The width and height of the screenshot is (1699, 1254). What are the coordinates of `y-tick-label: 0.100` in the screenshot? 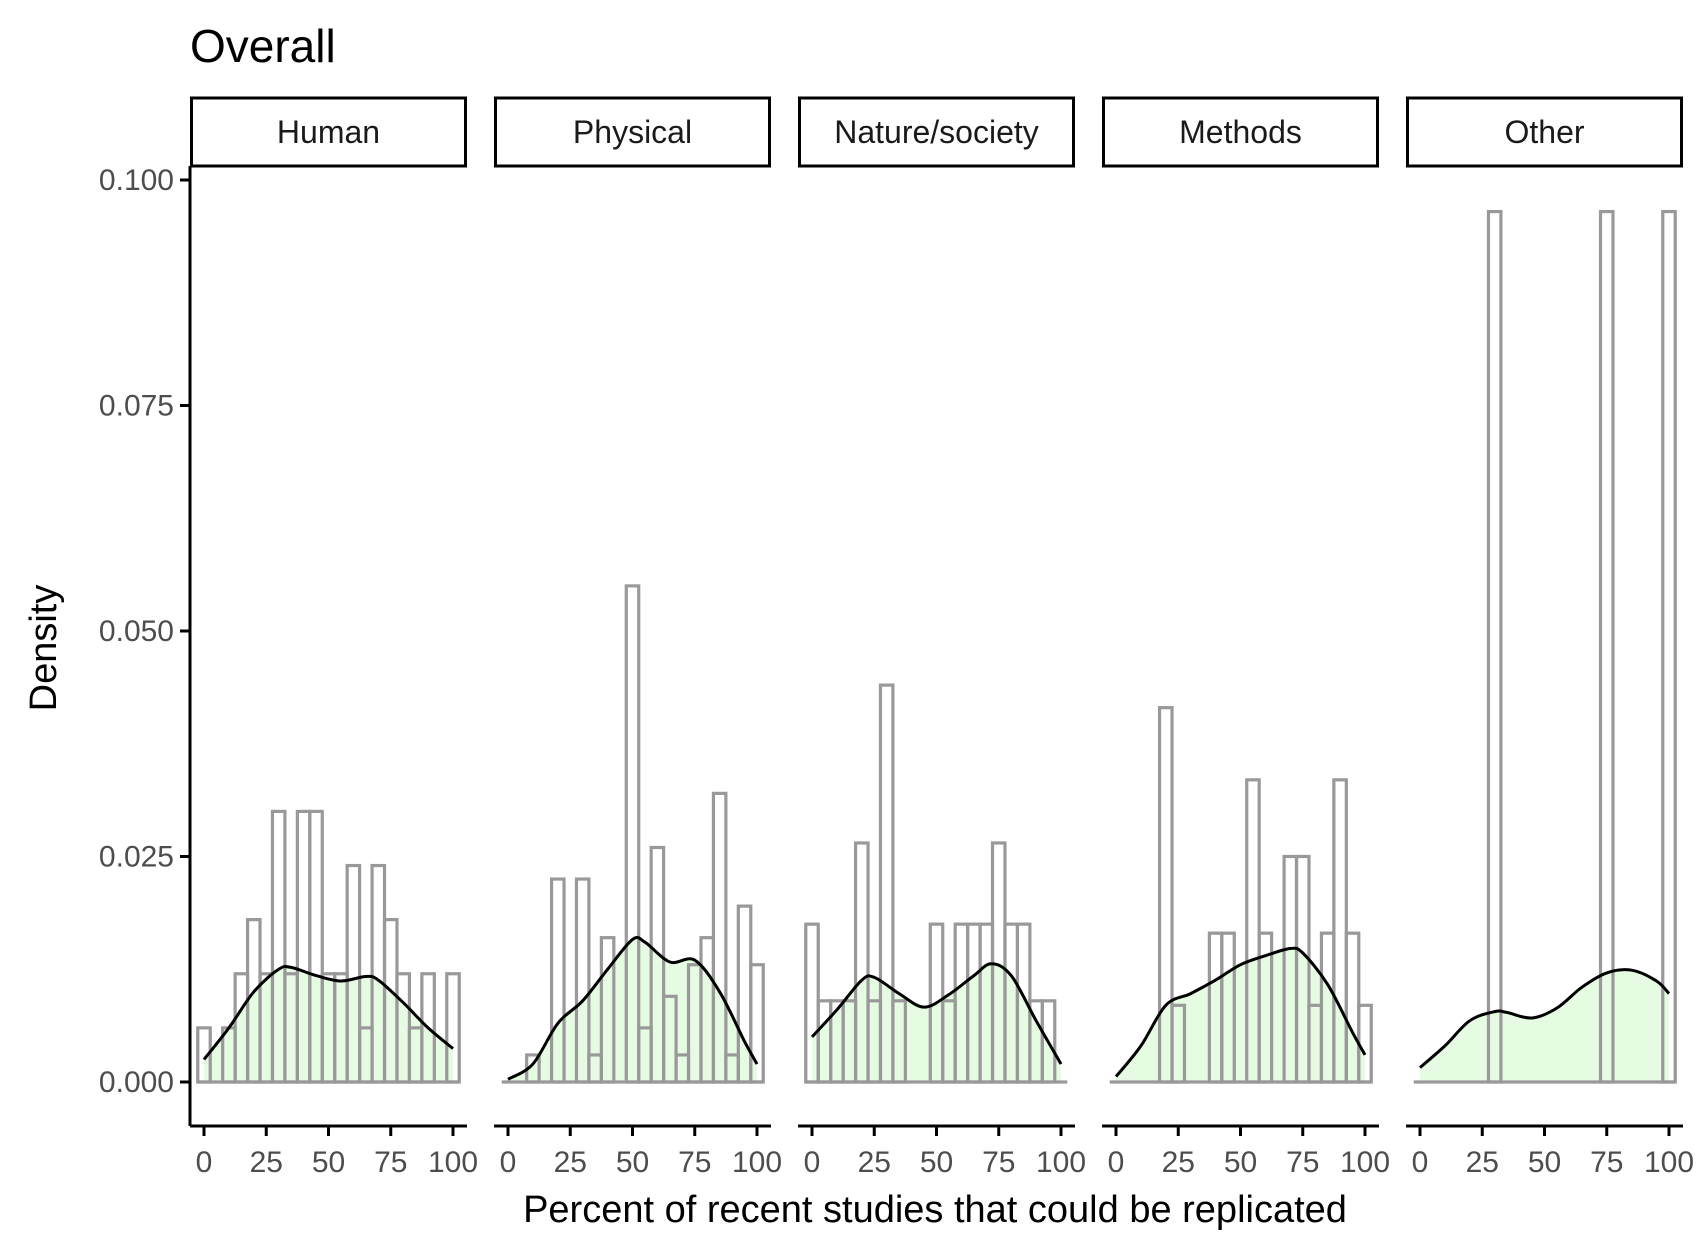 It's located at (136, 180).